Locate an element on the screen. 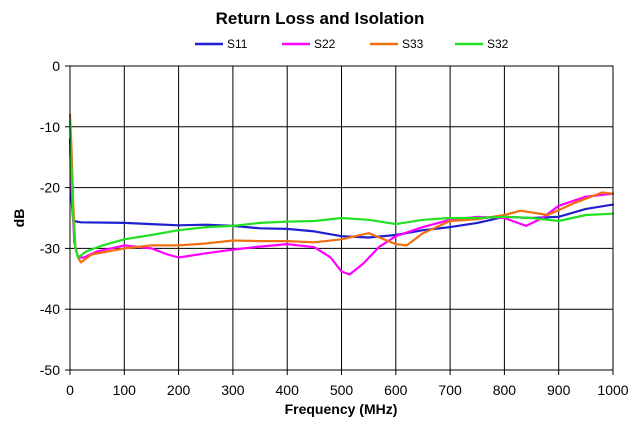 This screenshot has width=633, height=430. y-axis-title: dB is located at coordinates (19, 218).